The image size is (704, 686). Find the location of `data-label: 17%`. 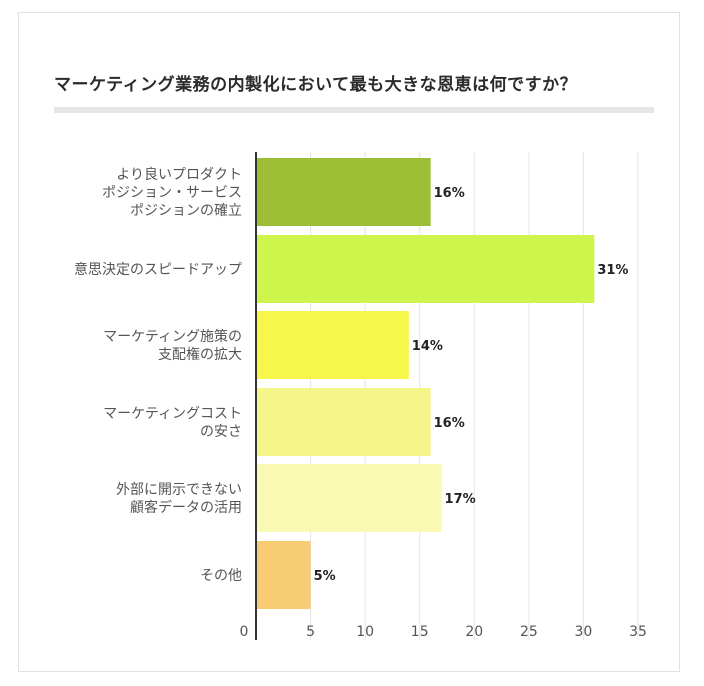

data-label: 17% is located at coordinates (460, 499).